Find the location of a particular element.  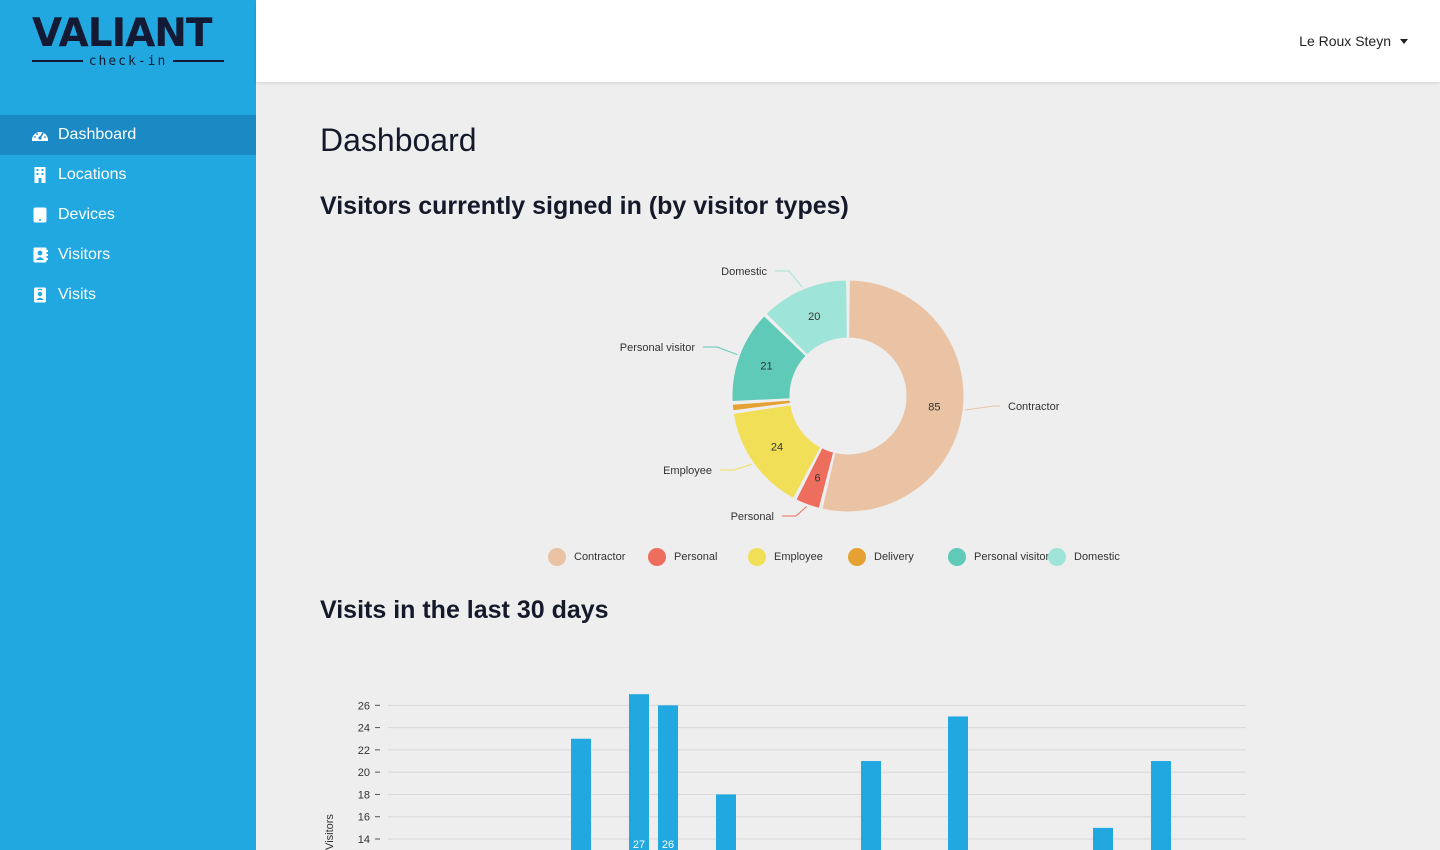

sidebar-item-dashboard: Dashboard is located at coordinates (128, 135).